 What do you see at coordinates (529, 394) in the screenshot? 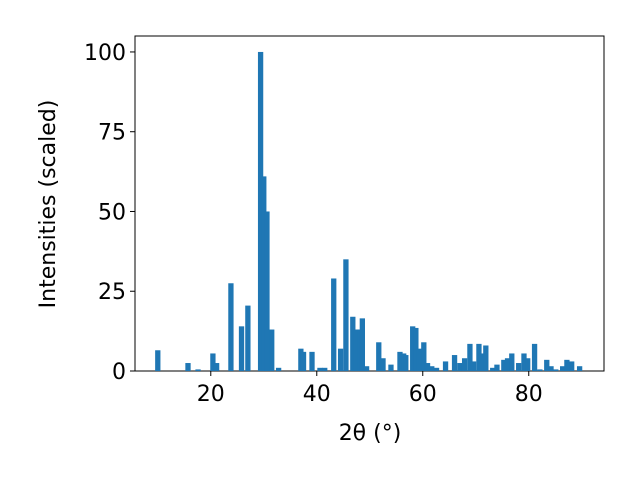
I see `x-tick-label: 80` at bounding box center [529, 394].